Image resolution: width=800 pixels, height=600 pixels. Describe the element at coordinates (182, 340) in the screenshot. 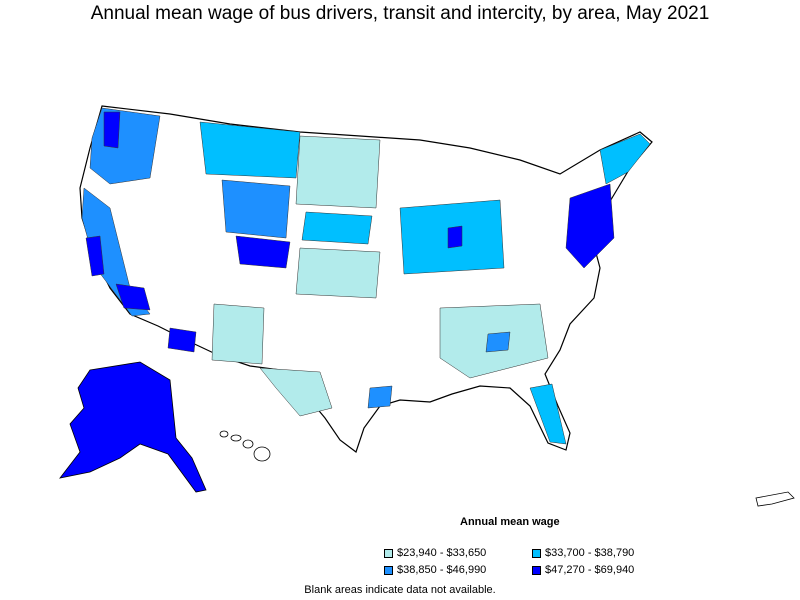

I see `region-phoenix` at that location.